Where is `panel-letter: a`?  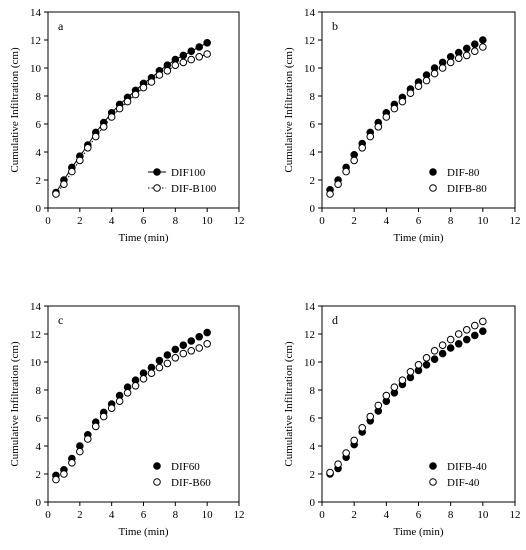 panel-letter: a is located at coordinates (61, 26).